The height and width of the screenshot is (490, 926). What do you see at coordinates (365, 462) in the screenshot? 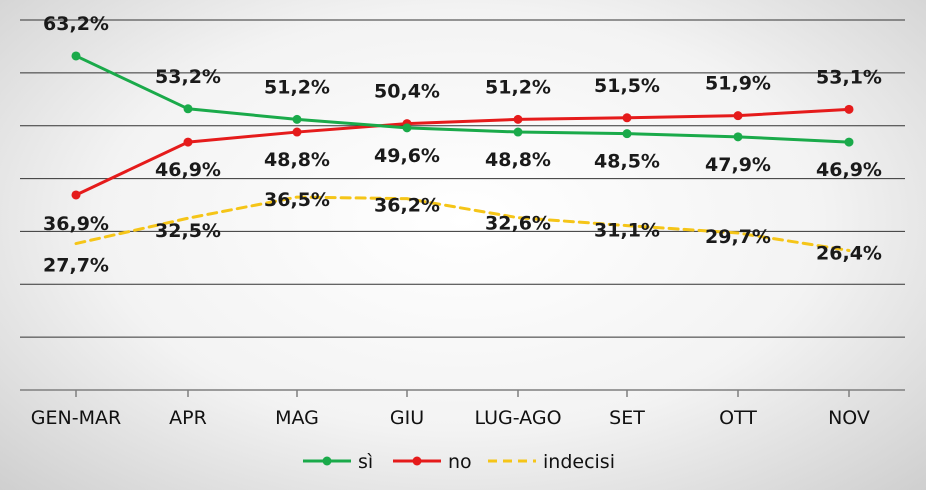
I see `legend-label-si: sì` at bounding box center [365, 462].